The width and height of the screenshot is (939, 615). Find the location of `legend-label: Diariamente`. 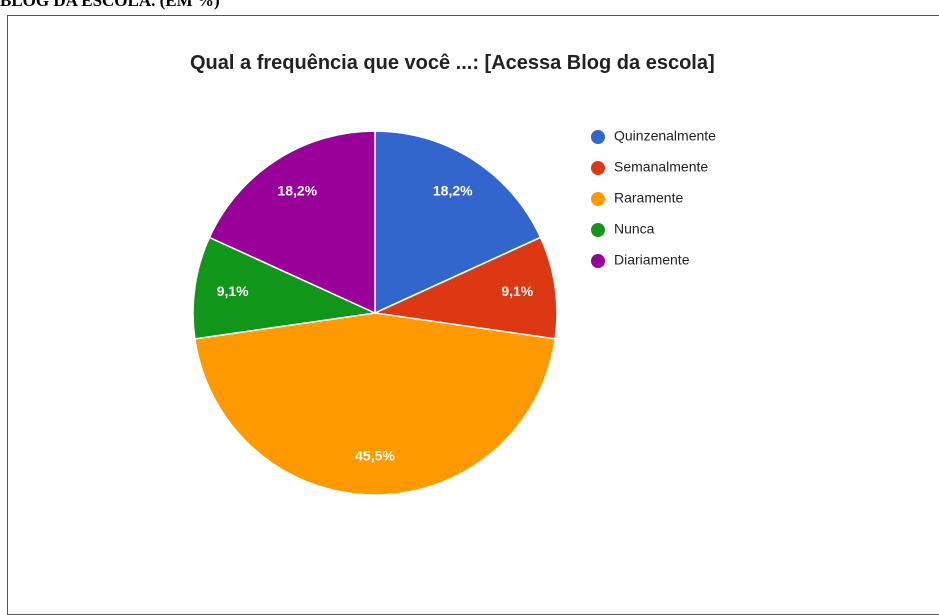

legend-label: Diariamente is located at coordinates (652, 260).